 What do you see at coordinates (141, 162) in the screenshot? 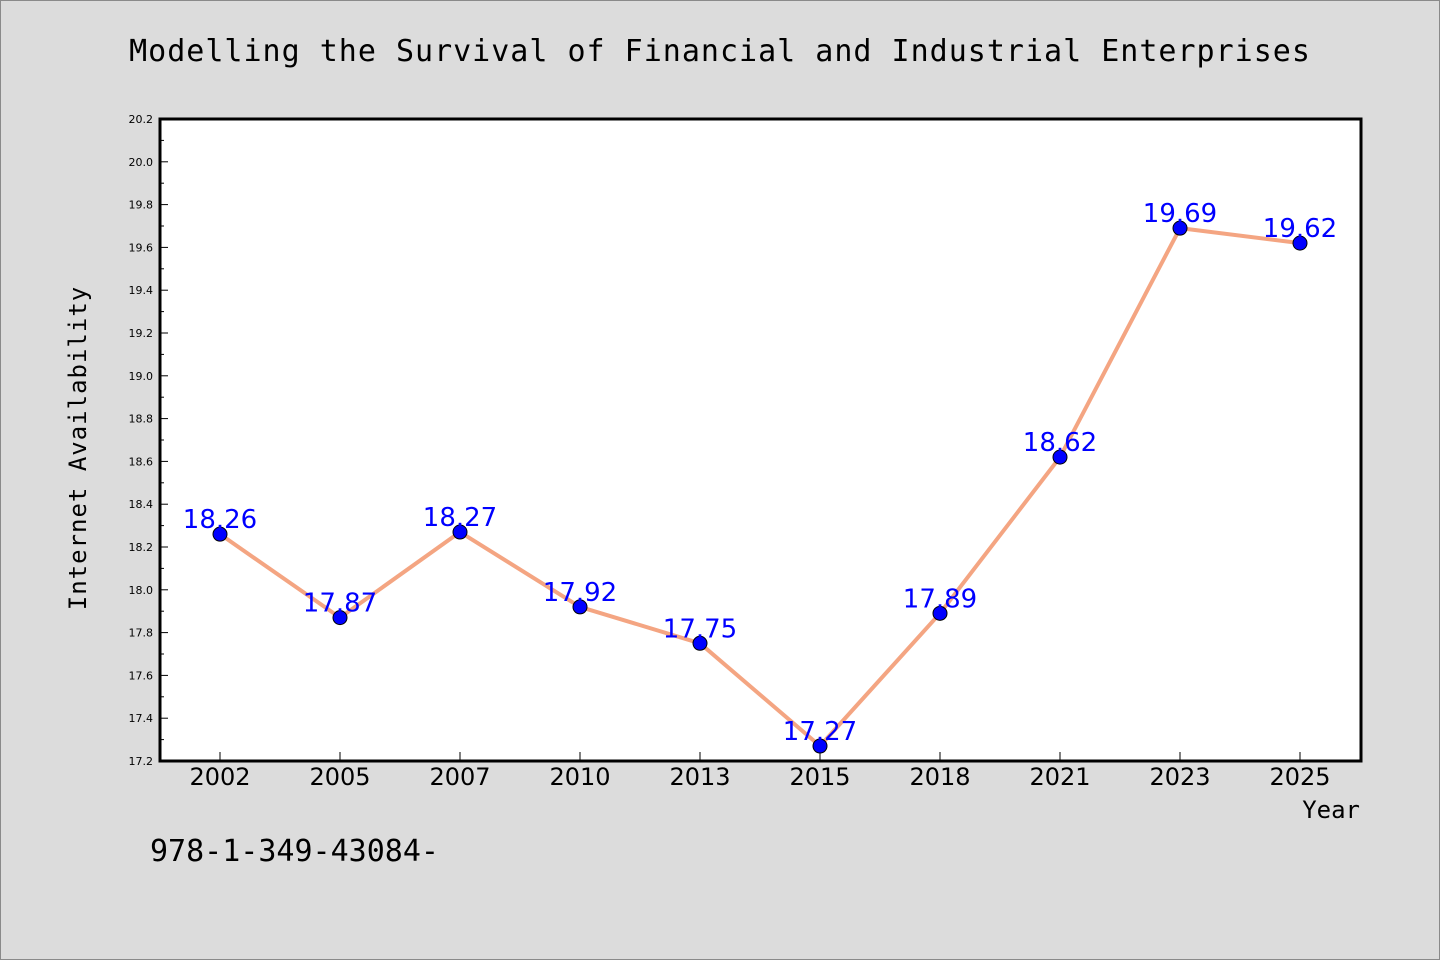
I see `y-tick-label: 20.0` at bounding box center [141, 162].